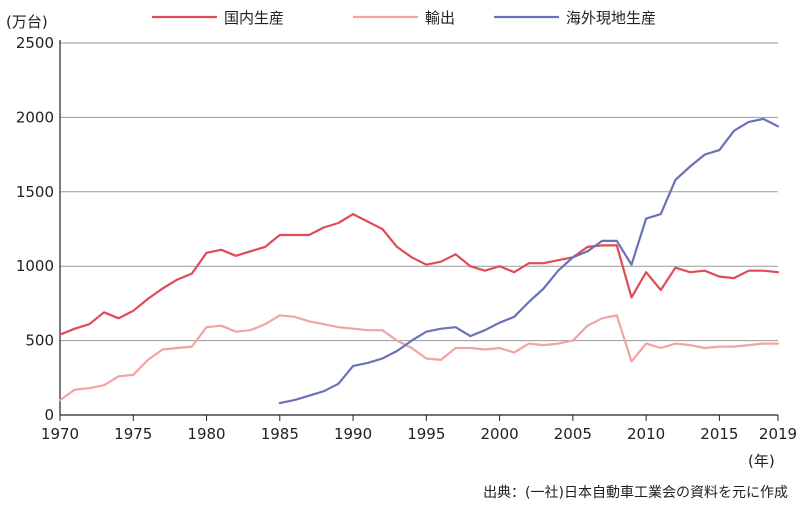 The image size is (800, 506). What do you see at coordinates (35, 43) in the screenshot?
I see `y-tick-2500: 2500` at bounding box center [35, 43].